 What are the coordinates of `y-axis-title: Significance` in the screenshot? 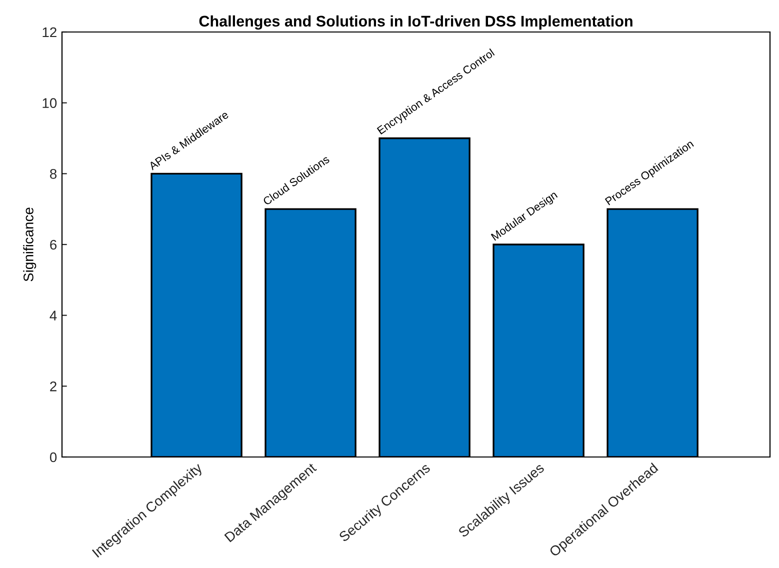 It's located at (29, 245).